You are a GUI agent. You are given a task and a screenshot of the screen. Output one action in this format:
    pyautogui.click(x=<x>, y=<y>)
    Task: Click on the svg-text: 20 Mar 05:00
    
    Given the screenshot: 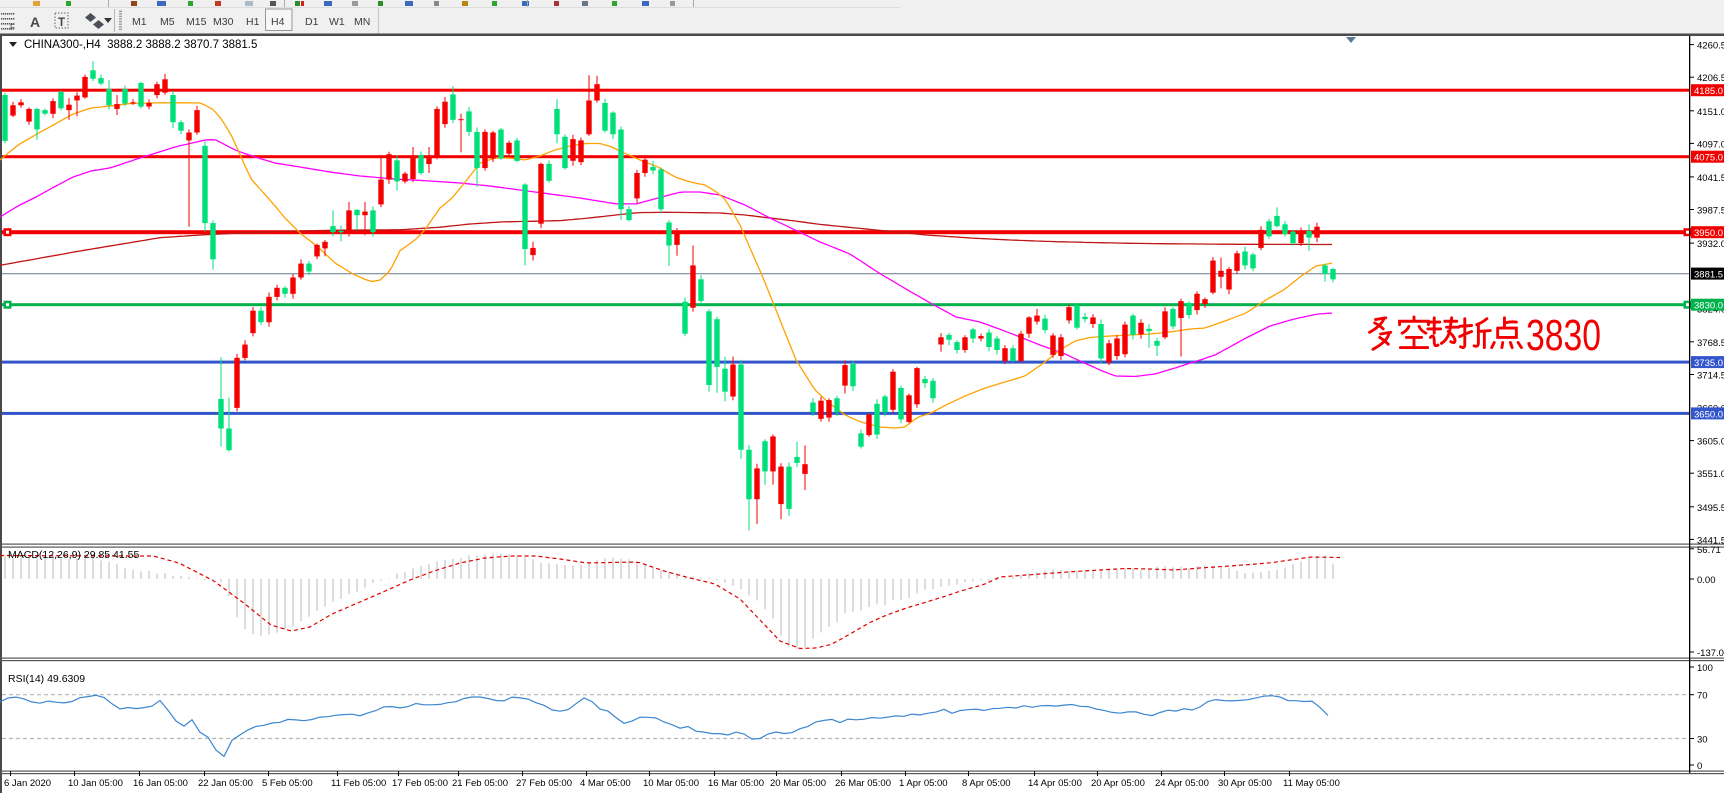 What is the action you would take?
    pyautogui.click(x=798, y=783)
    